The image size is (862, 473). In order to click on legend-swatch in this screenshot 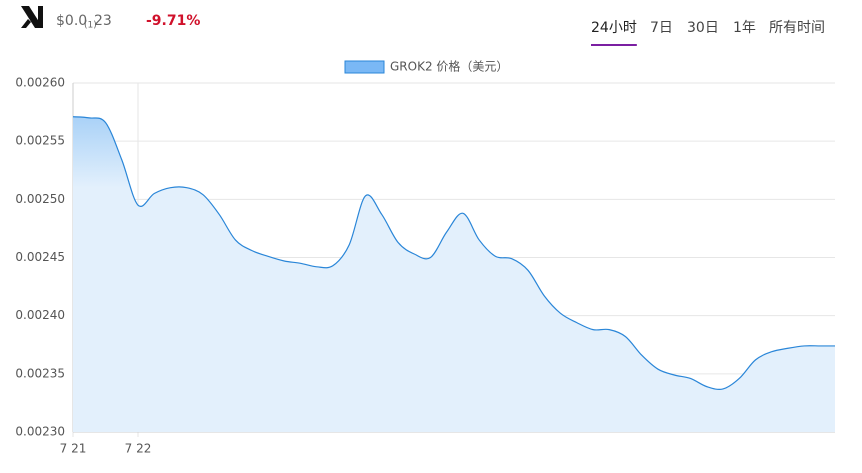, I will do `click(364, 67)`.